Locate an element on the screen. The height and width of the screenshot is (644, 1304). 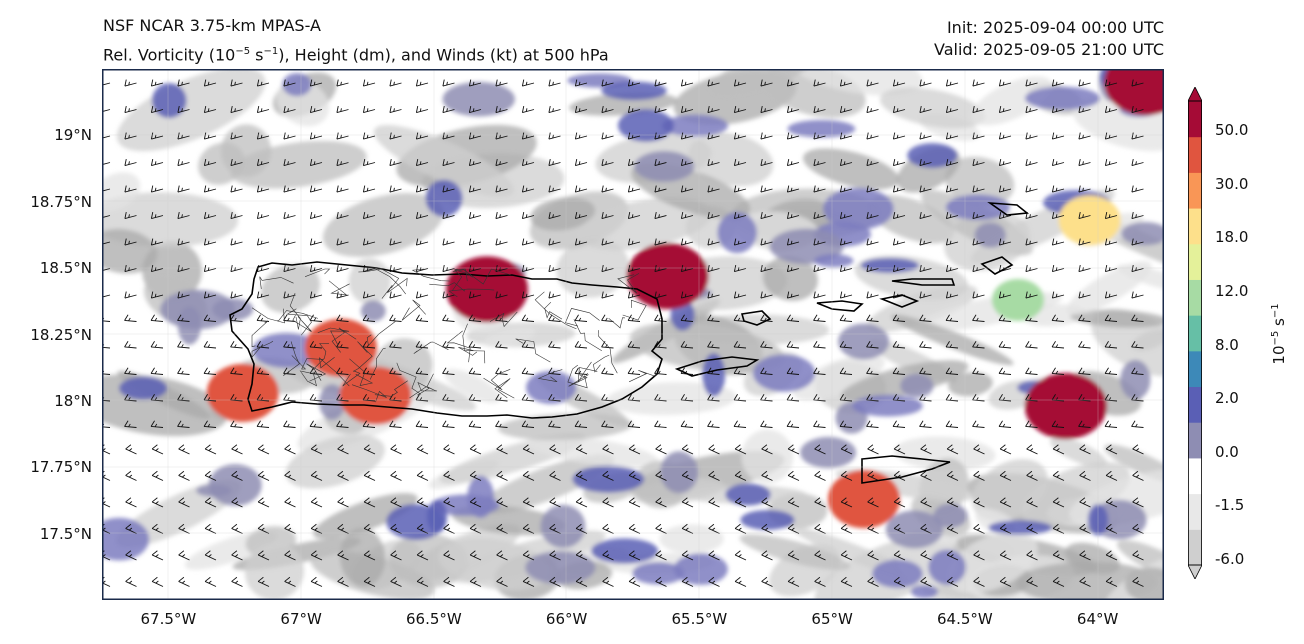
colorbar-tick-label: -6.0 is located at coordinates (1230, 559).